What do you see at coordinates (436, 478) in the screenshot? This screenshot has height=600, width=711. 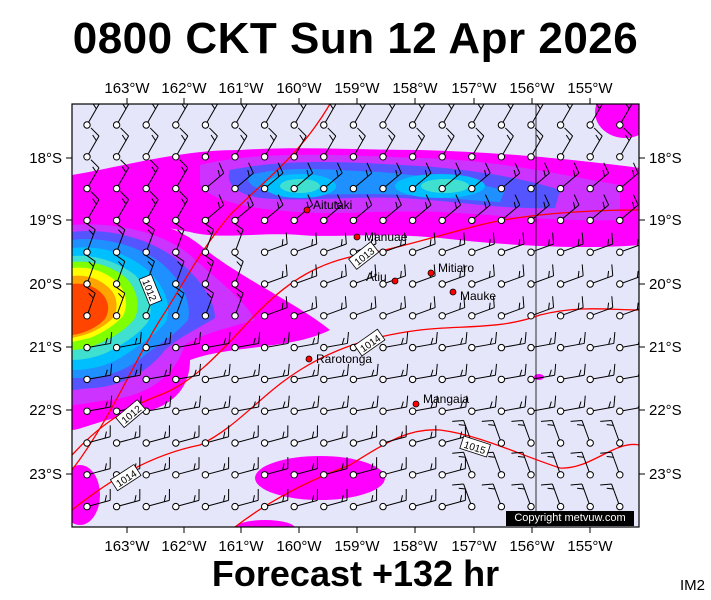 I see `isobar-line` at bounding box center [436, 478].